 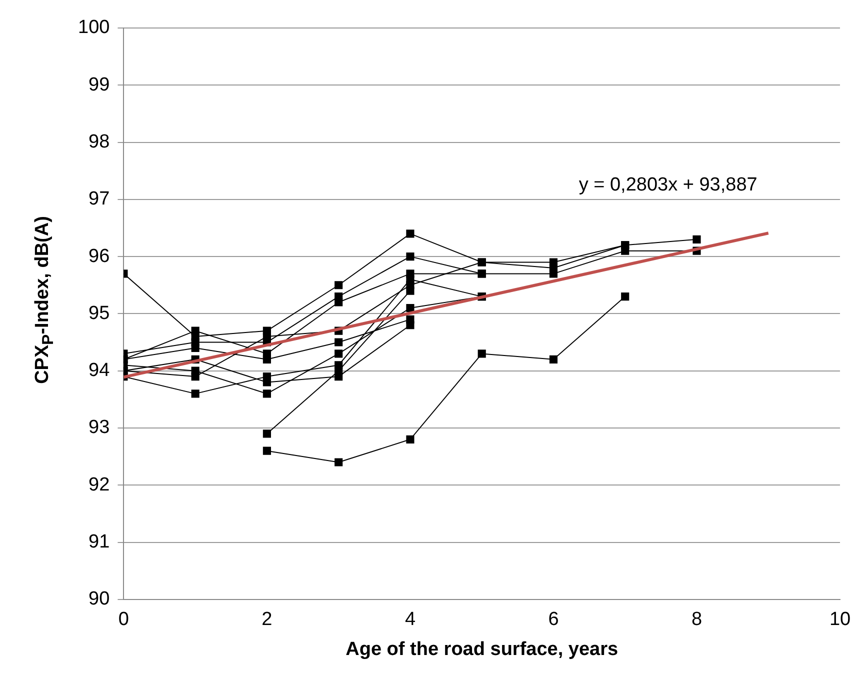 What do you see at coordinates (99, 142) in the screenshot?
I see `y-tick-label: 98` at bounding box center [99, 142].